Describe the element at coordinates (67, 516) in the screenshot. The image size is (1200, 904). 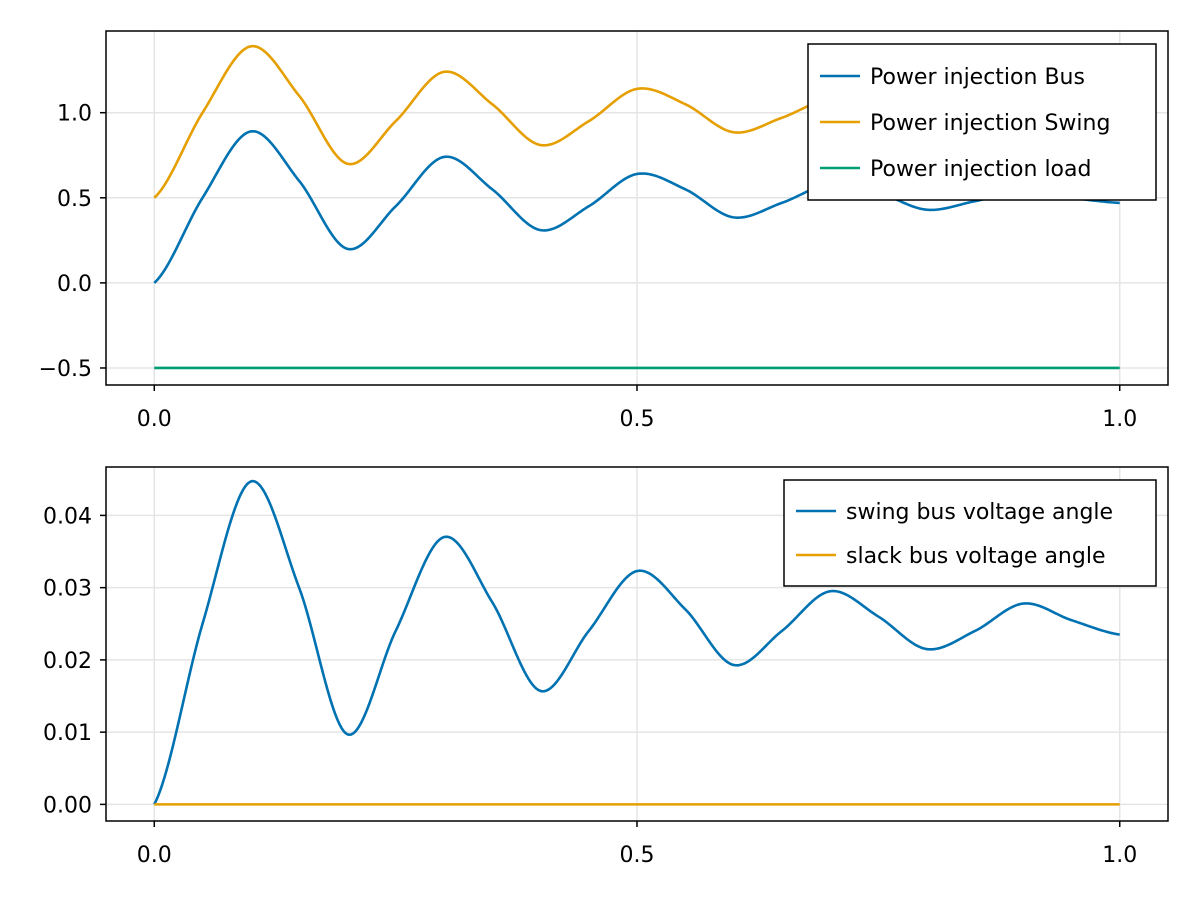
I see `y-tick-label: 0.04` at that location.